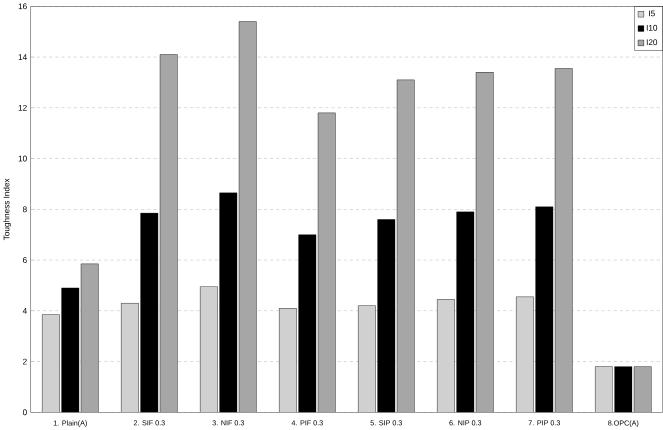  Describe the element at coordinates (24, 311) in the screenshot. I see `y-tick-label: 4` at that location.